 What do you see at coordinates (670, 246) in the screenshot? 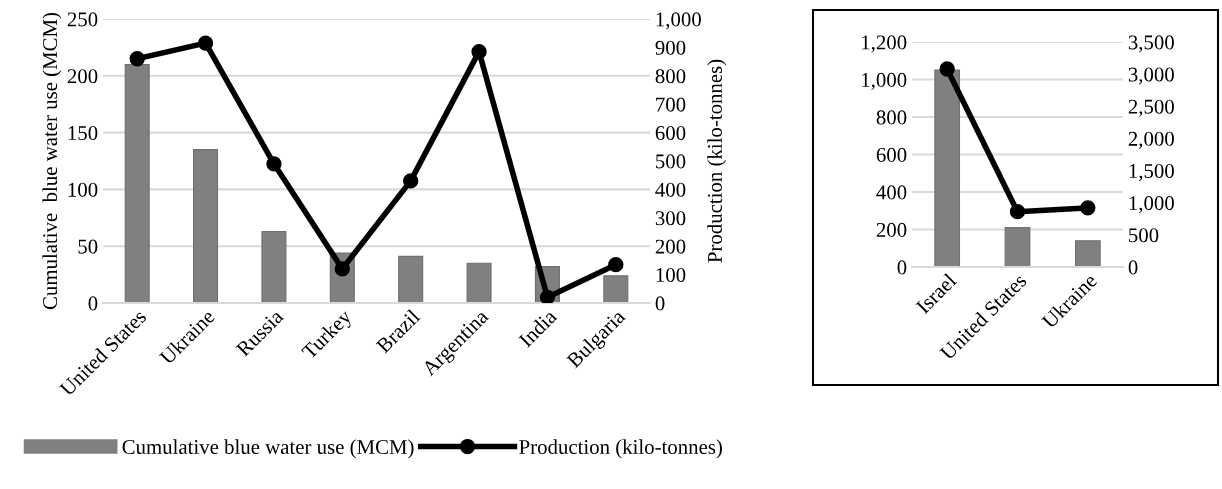
I see `y2-tick-label: 200` at bounding box center [670, 246].